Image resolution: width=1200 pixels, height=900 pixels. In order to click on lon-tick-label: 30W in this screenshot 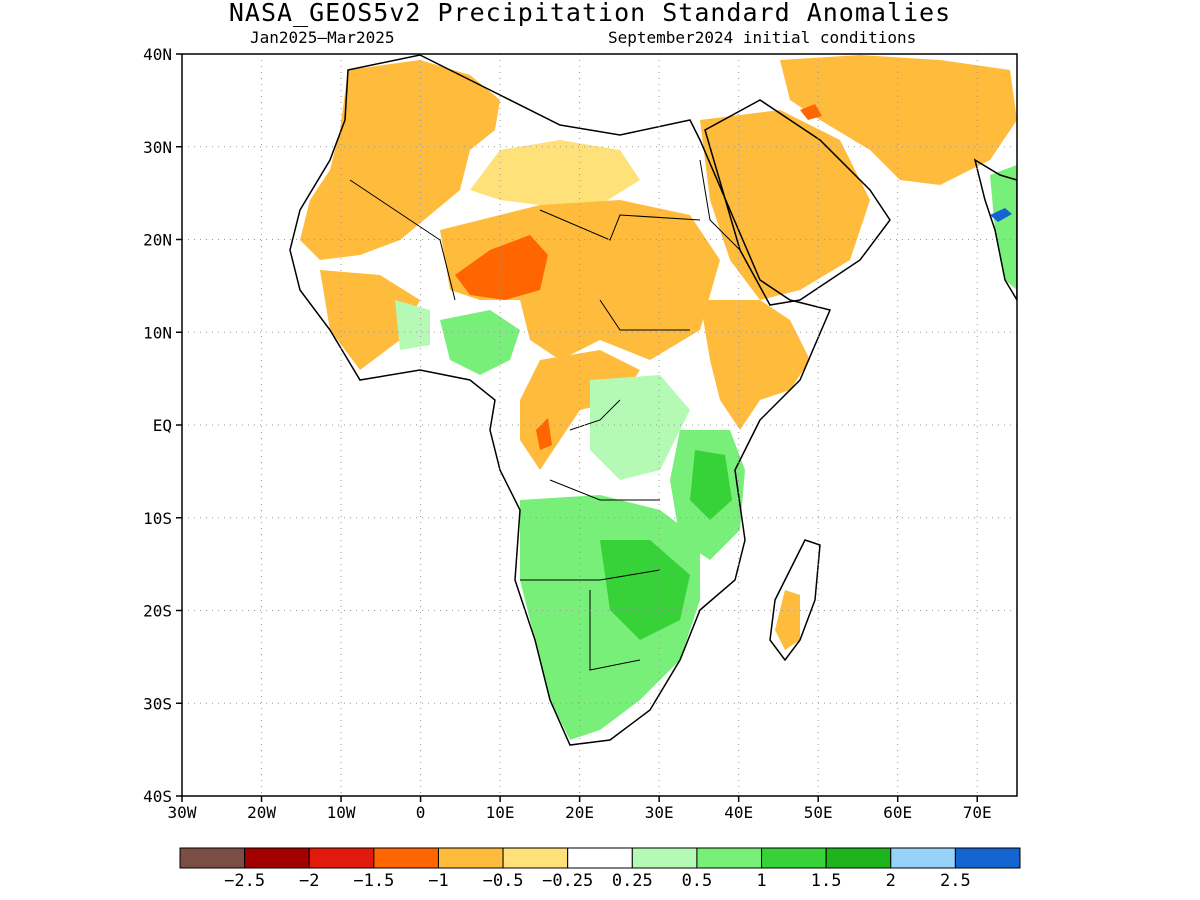, I will do `click(182, 812)`.